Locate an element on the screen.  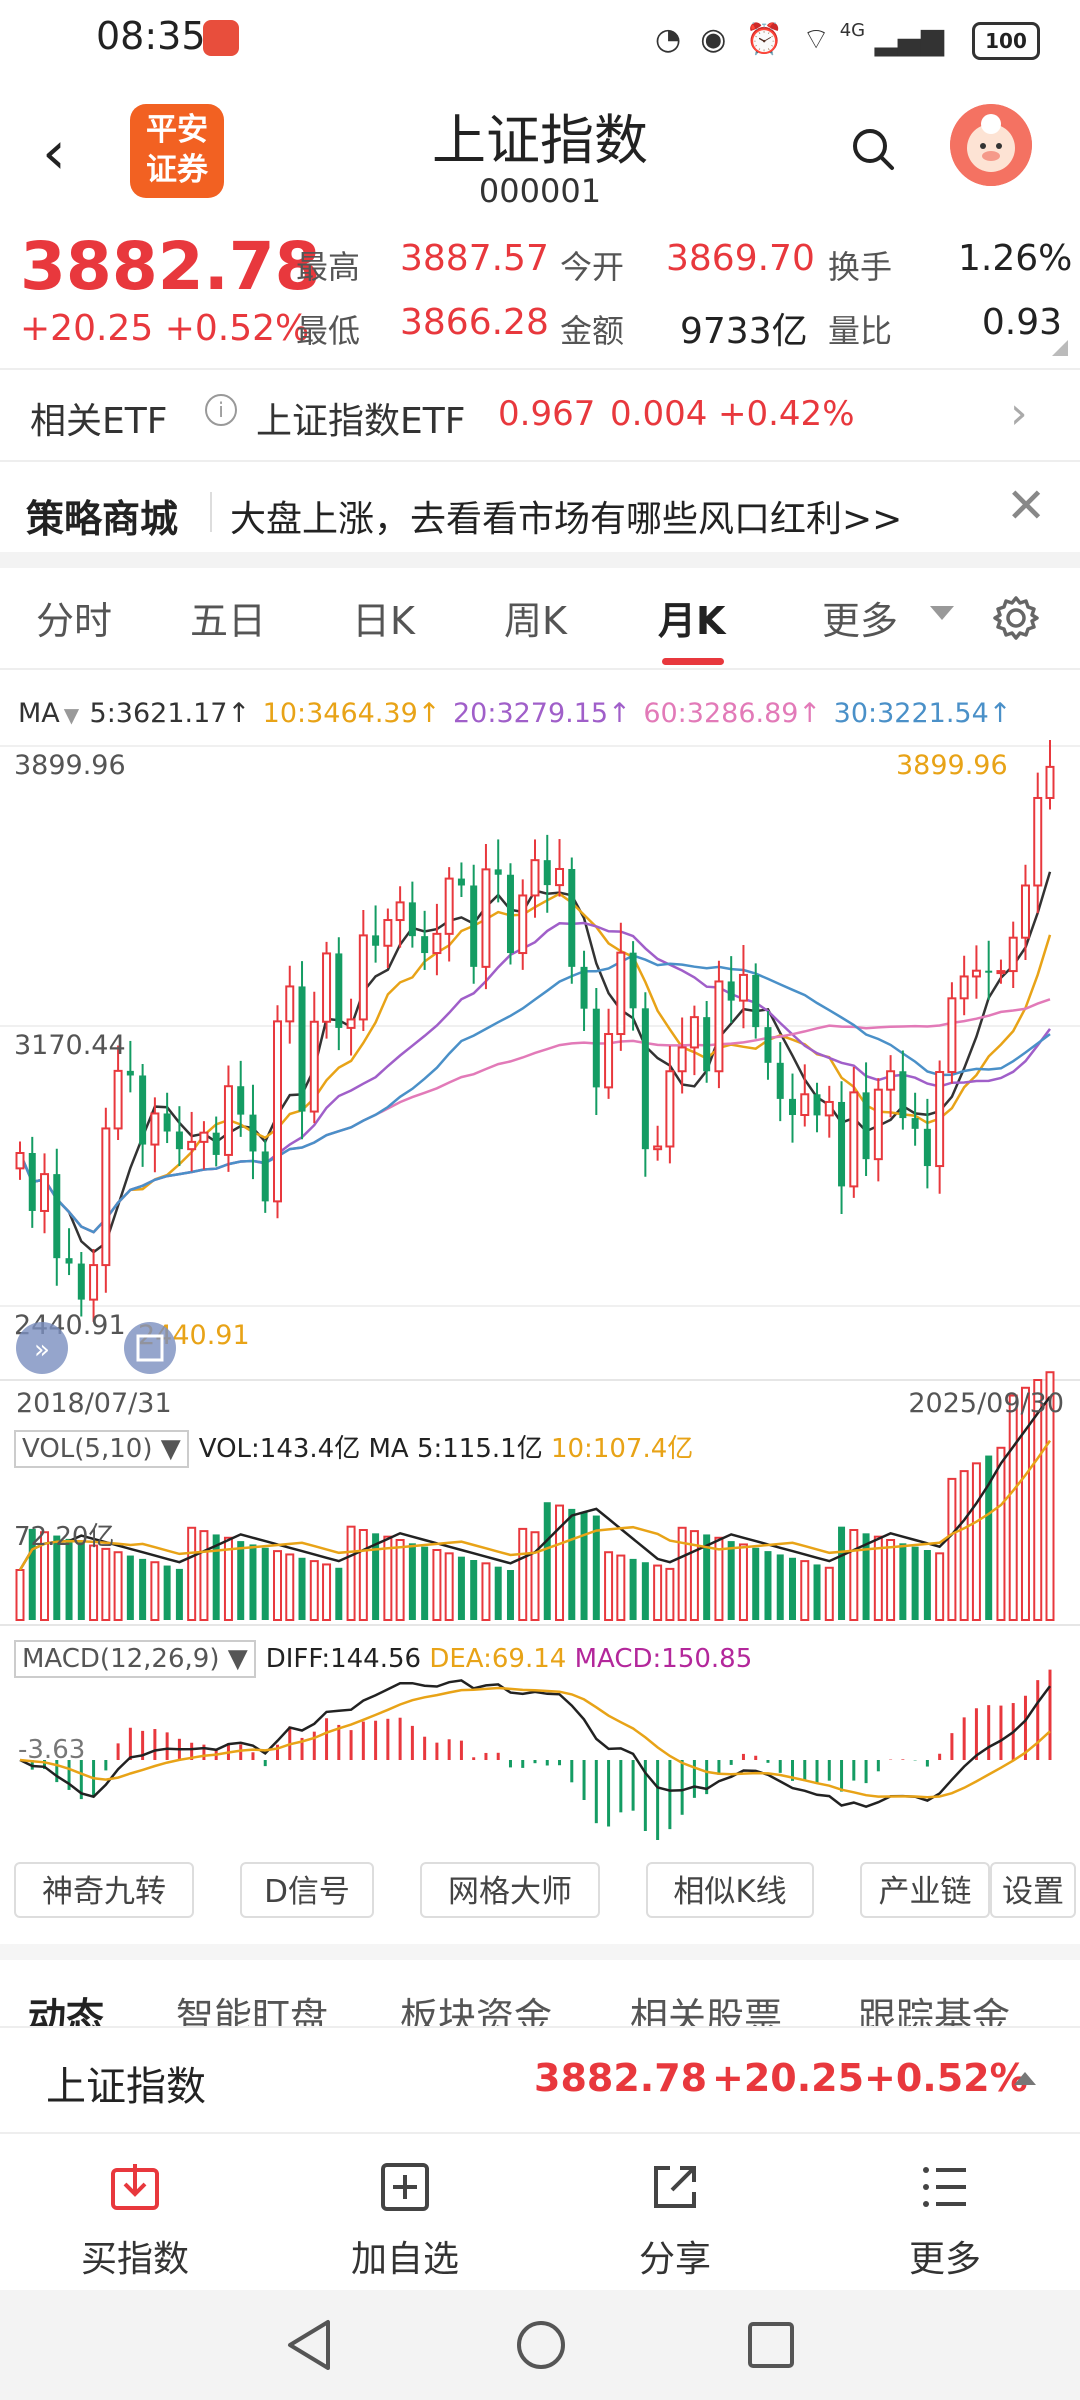
search-icon is located at coordinates (873, 149).